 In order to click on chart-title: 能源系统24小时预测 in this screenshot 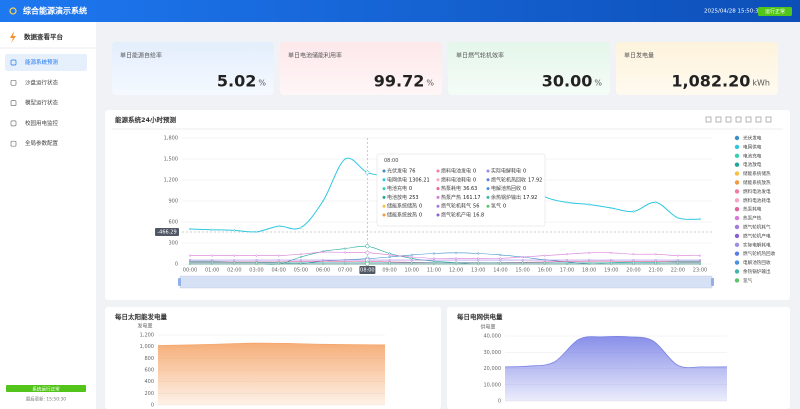, I will do `click(146, 119)`.